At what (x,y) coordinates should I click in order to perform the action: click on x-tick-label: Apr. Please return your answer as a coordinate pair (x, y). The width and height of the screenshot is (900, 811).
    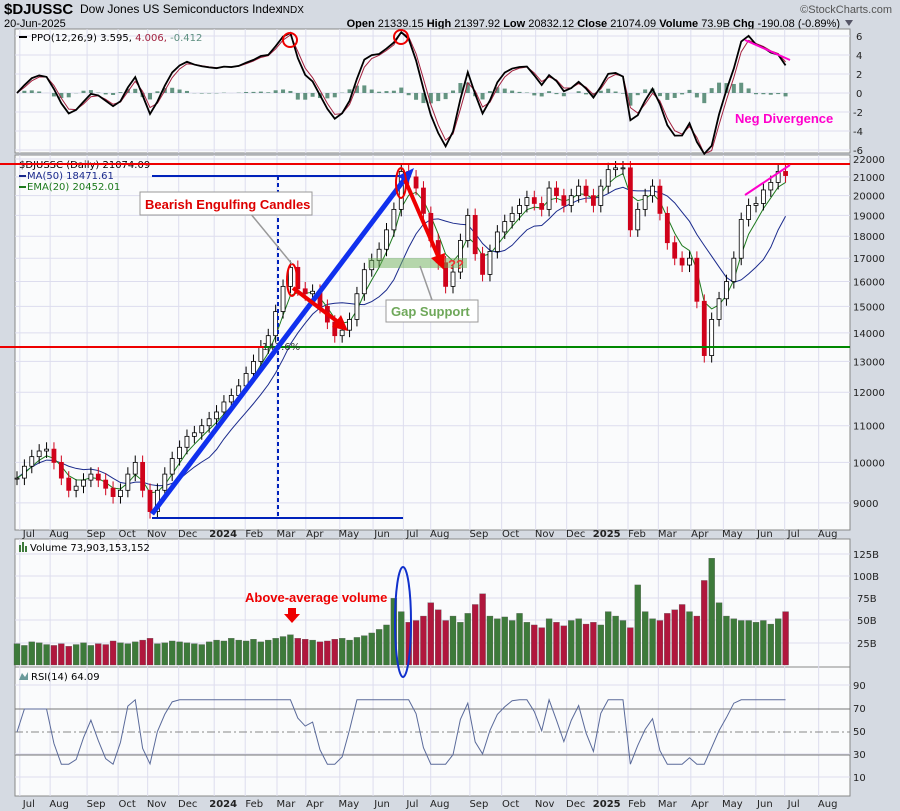
    Looking at the image, I should click on (315, 534).